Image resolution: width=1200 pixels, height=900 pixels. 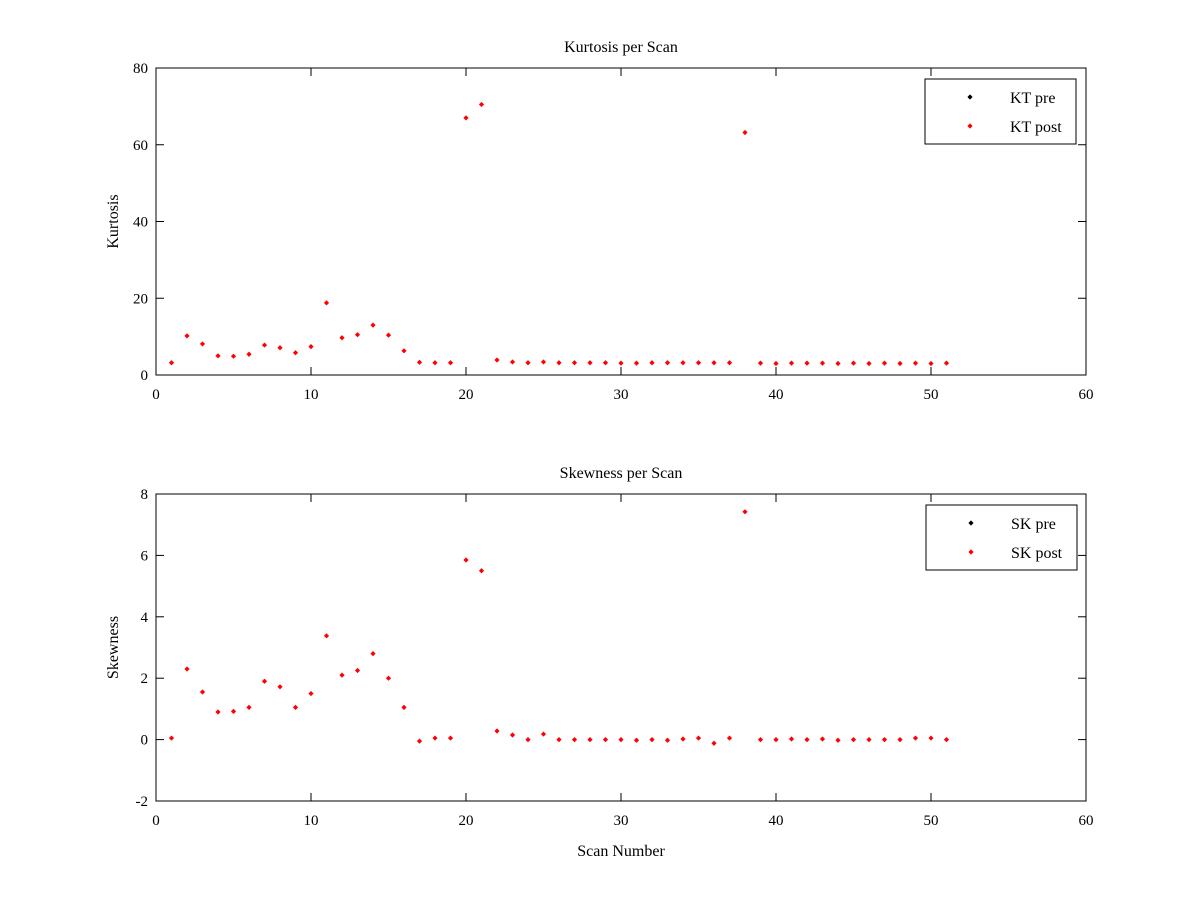 What do you see at coordinates (145, 741) in the screenshot?
I see `y-tick-label: 0` at bounding box center [145, 741].